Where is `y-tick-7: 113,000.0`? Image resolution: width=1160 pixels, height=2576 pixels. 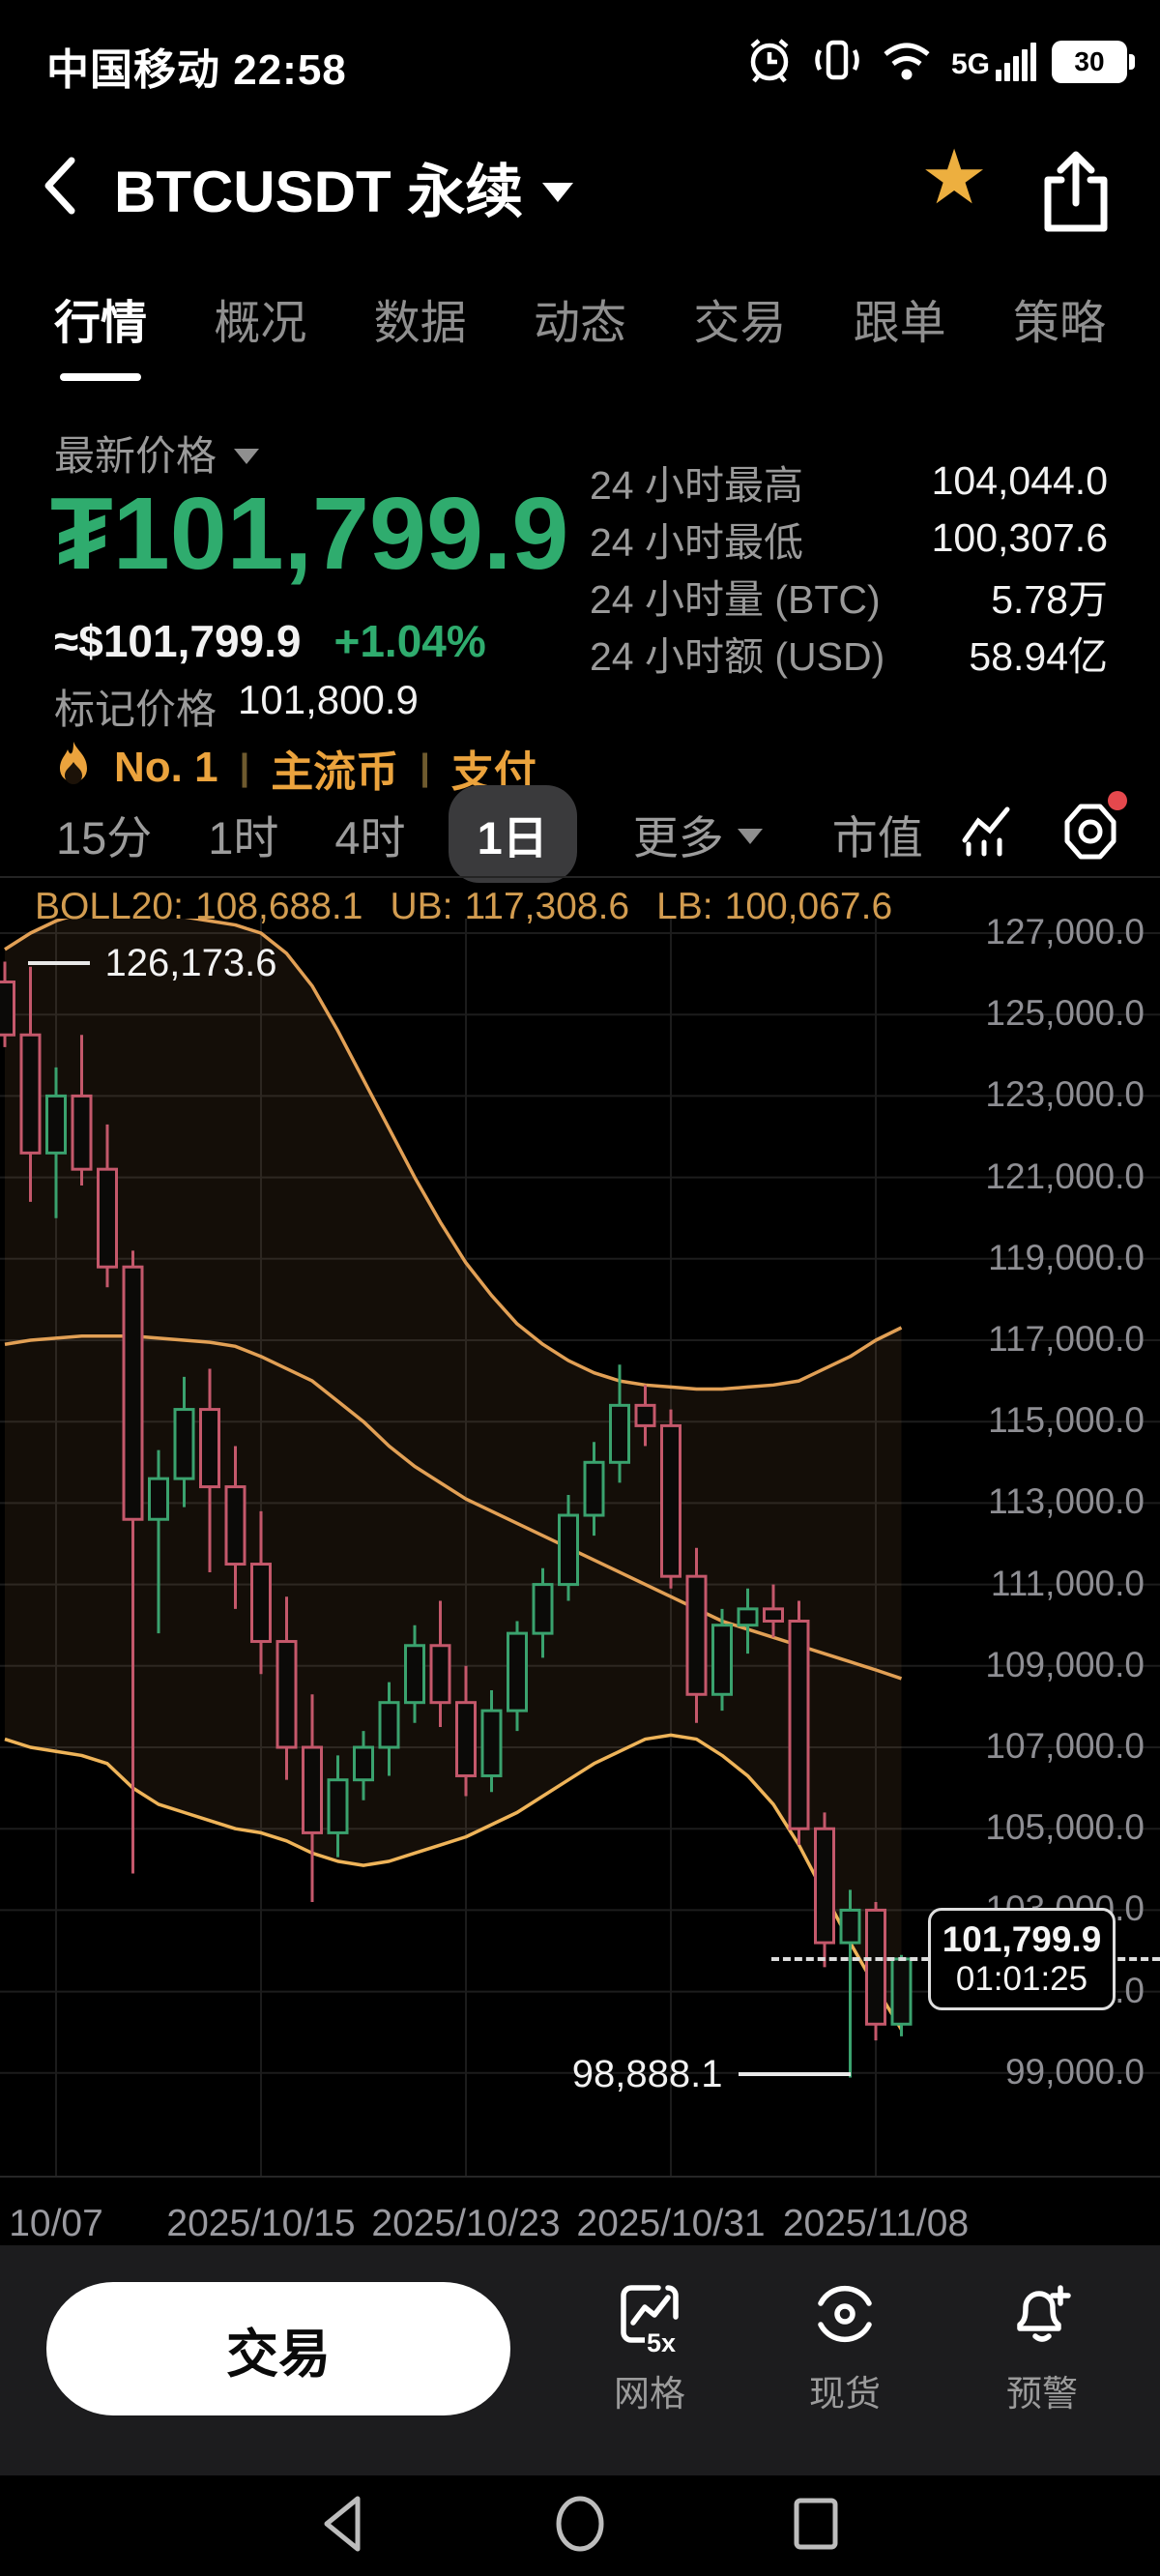 y-tick-7: 113,000.0 is located at coordinates (1066, 1501).